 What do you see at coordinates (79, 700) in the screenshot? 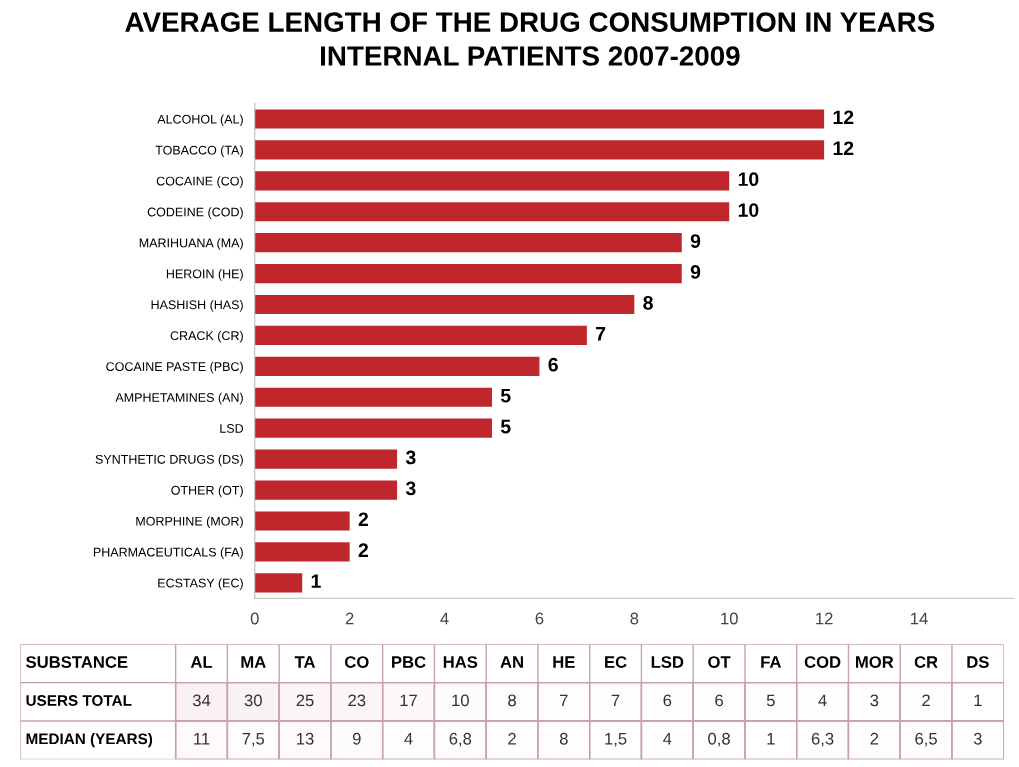
I see `y-tick-label: USERS TOTAL` at bounding box center [79, 700].